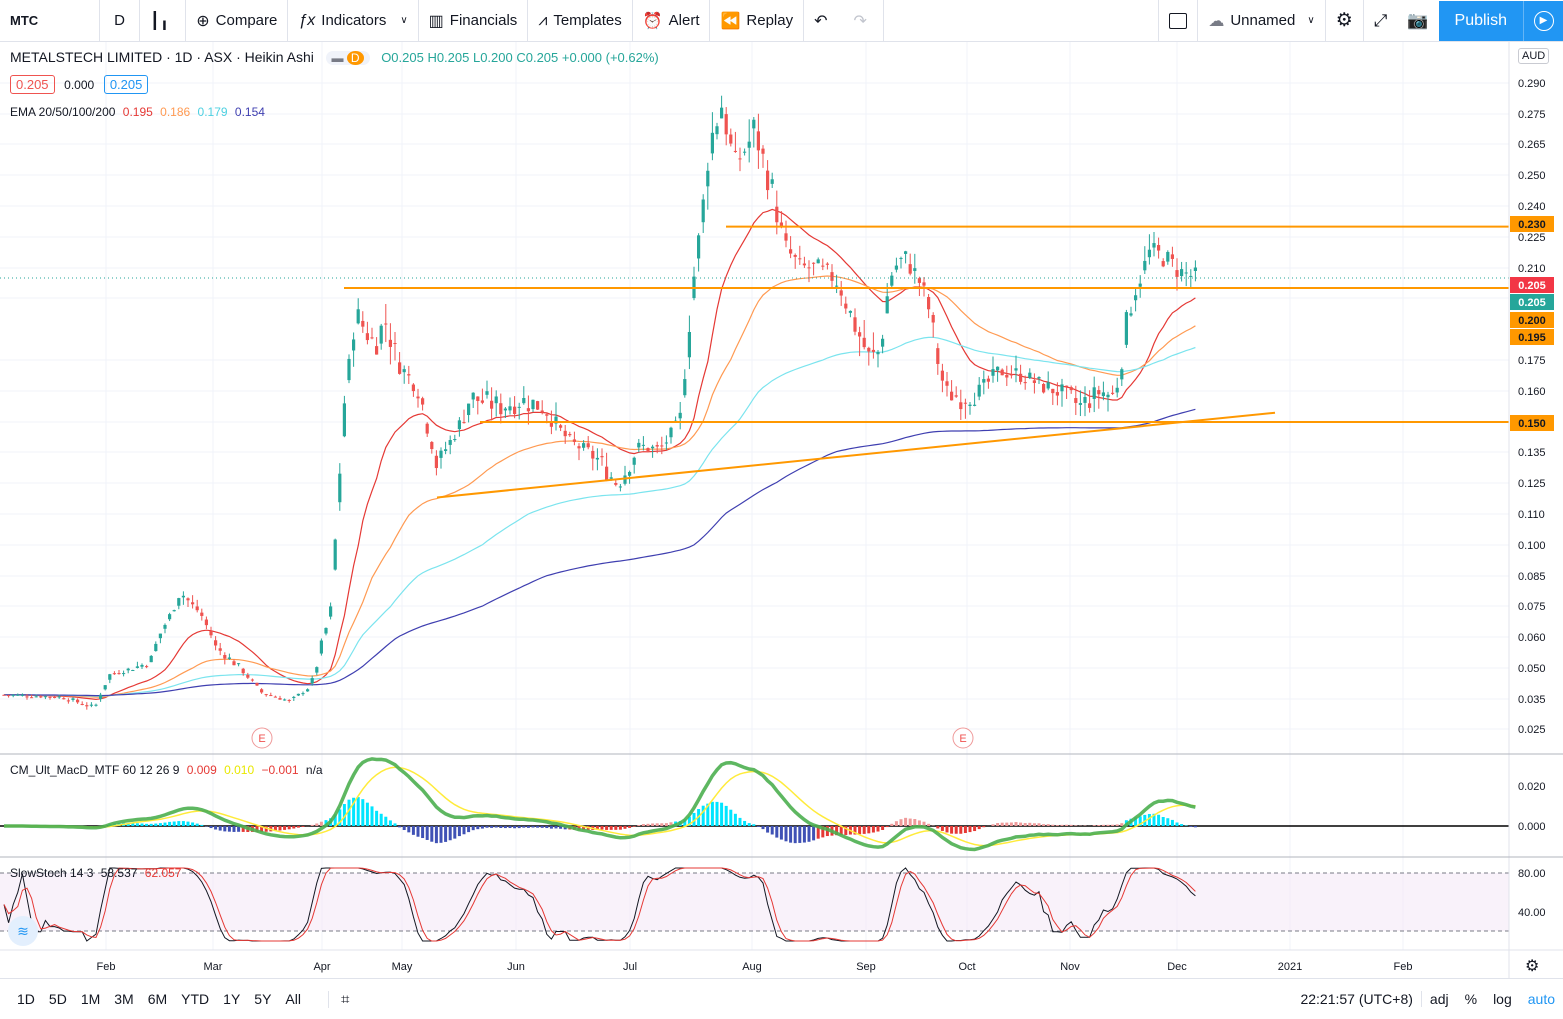 Image resolution: width=1563 pixels, height=1019 pixels. What do you see at coordinates (1532, 207) in the screenshot?
I see `price-tick-label: 0.240` at bounding box center [1532, 207].